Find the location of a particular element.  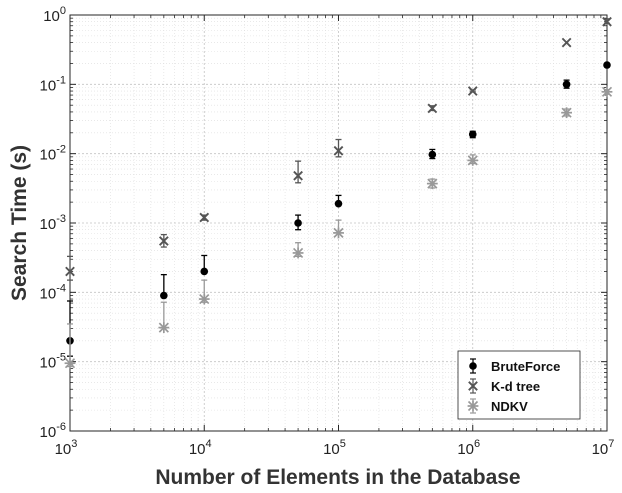

legend-label: K-d tree is located at coordinates (515, 386).